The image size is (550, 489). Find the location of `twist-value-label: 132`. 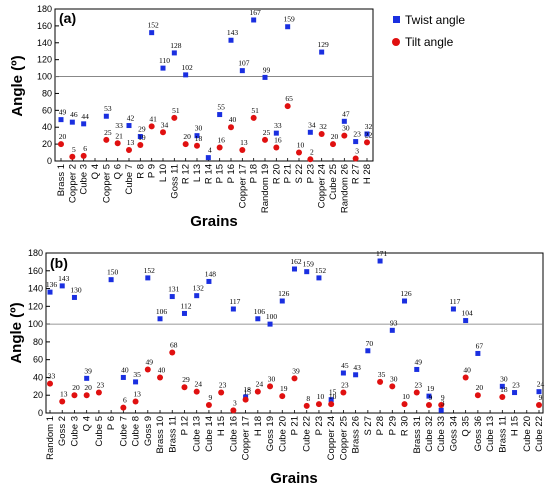

twist-value-label: 132 is located at coordinates (199, 288).